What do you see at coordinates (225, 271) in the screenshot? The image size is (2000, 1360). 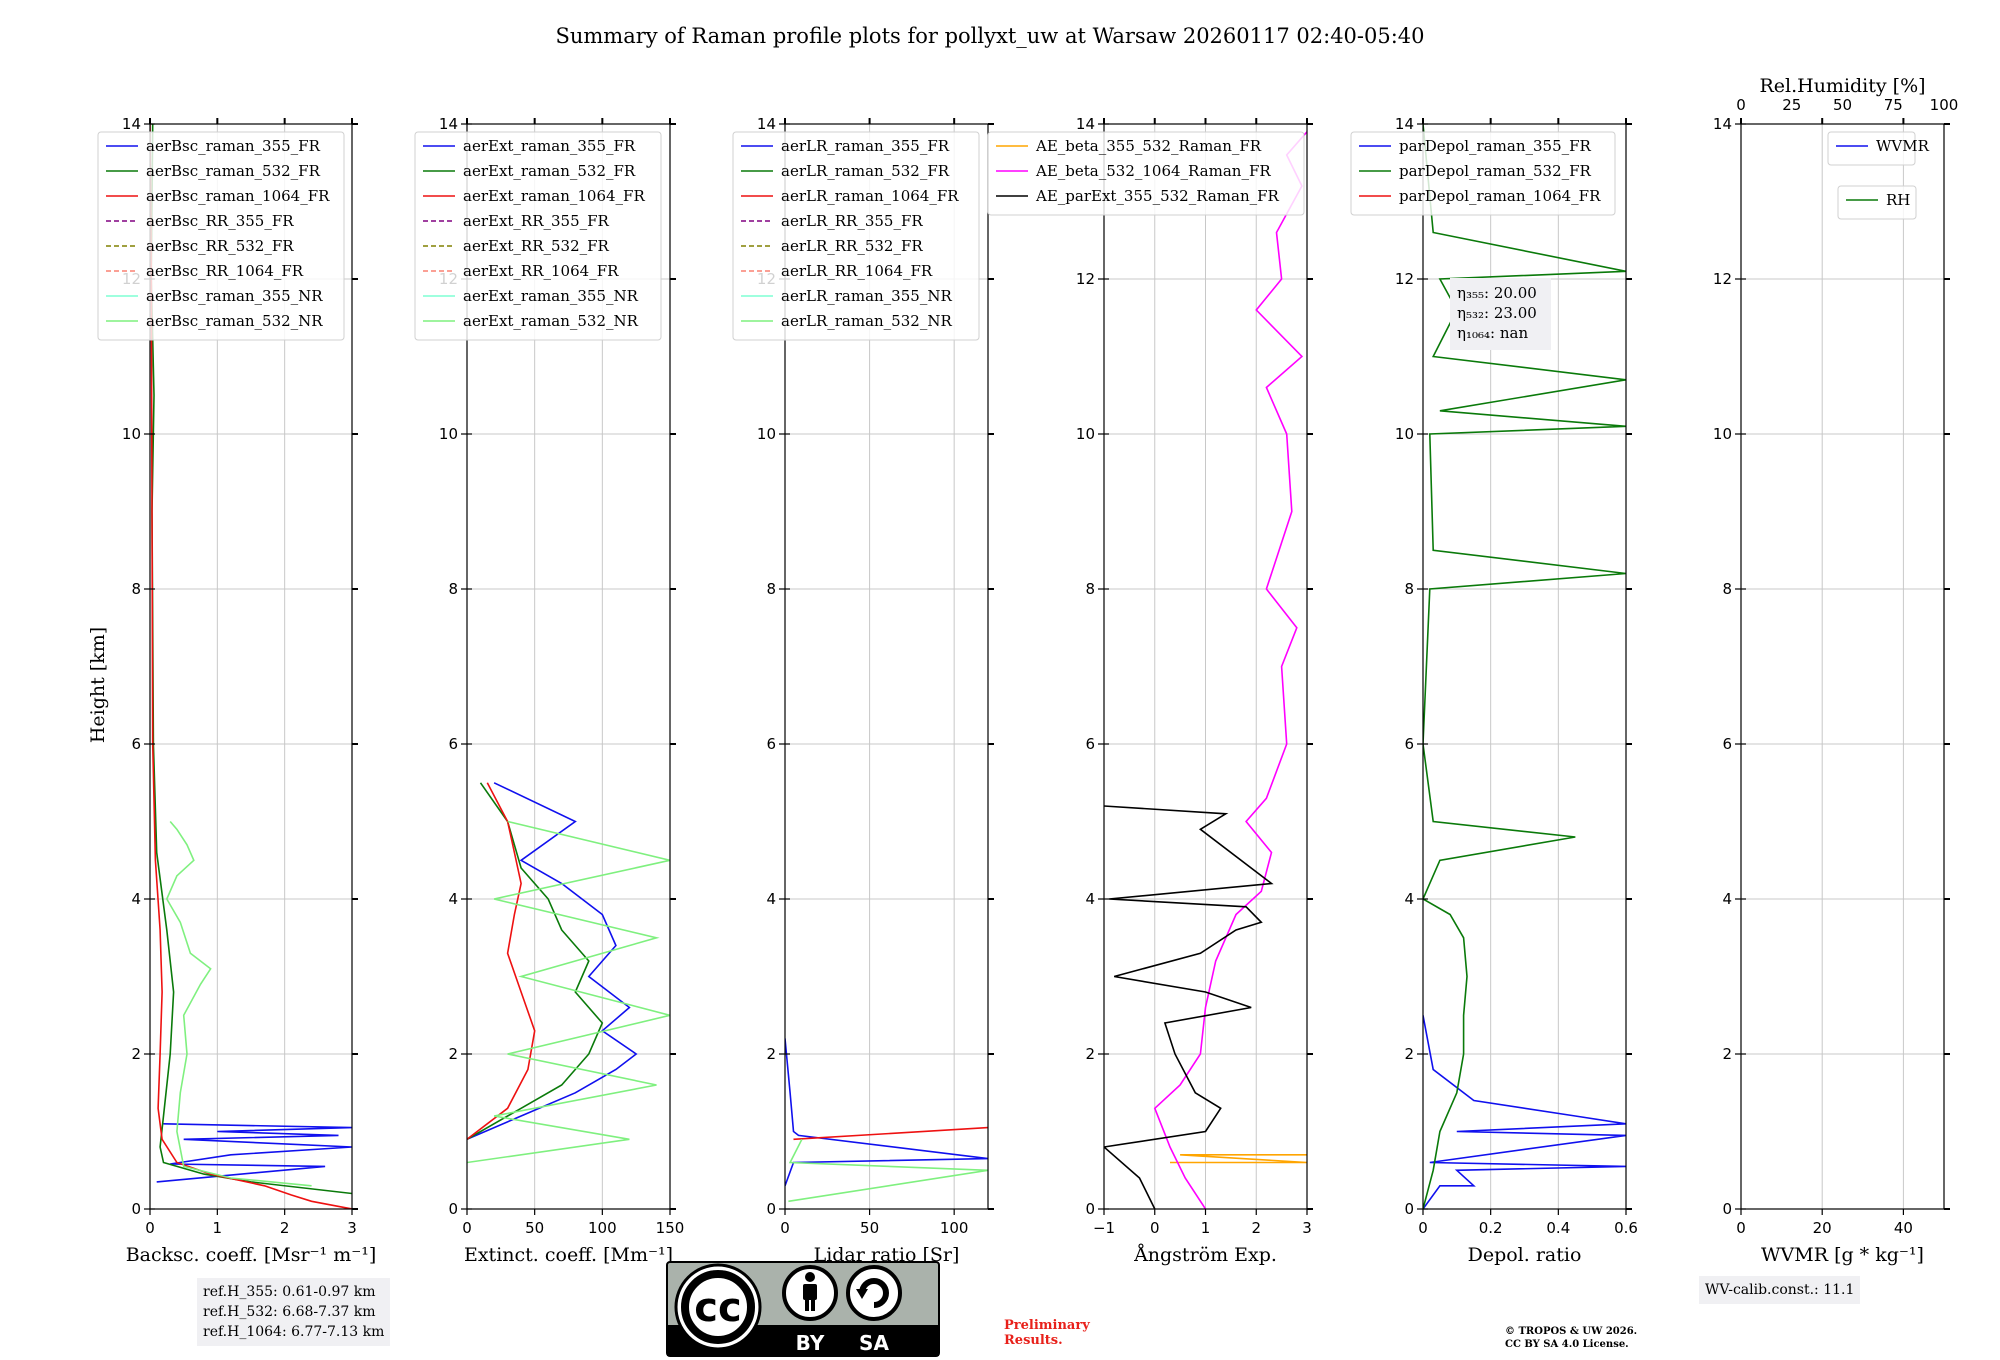 I see `legend-label: aerBsc_RR_1064_FR` at bounding box center [225, 271].